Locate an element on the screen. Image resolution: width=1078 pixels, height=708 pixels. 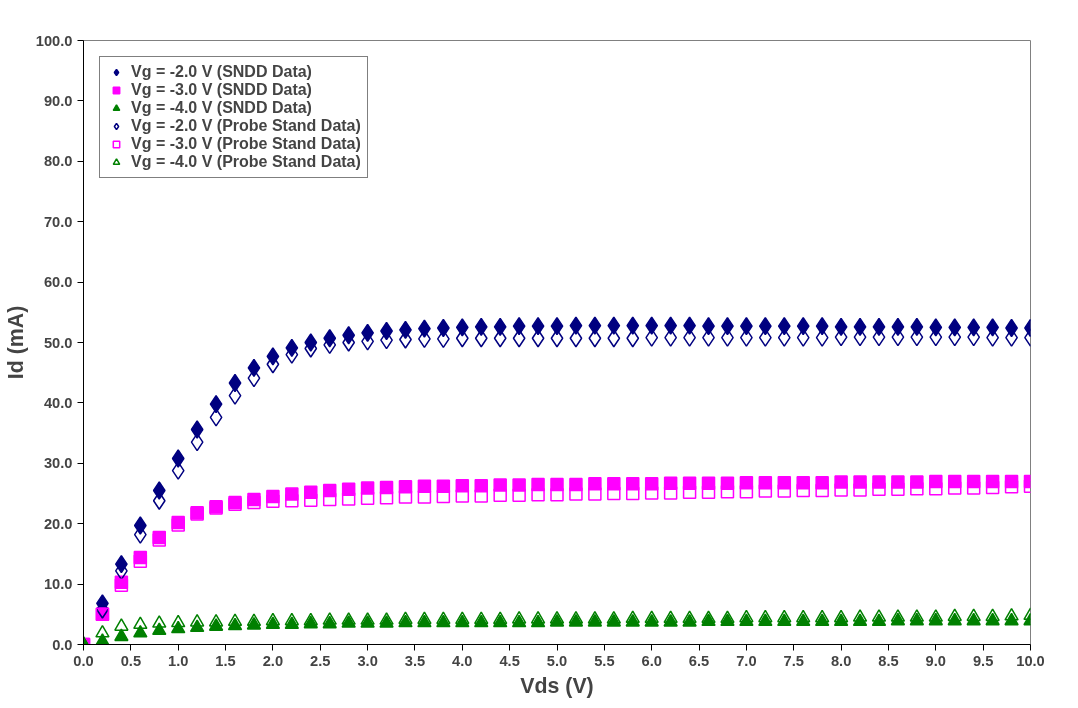
x-tick-label: 6.0 is located at coordinates (651, 660).